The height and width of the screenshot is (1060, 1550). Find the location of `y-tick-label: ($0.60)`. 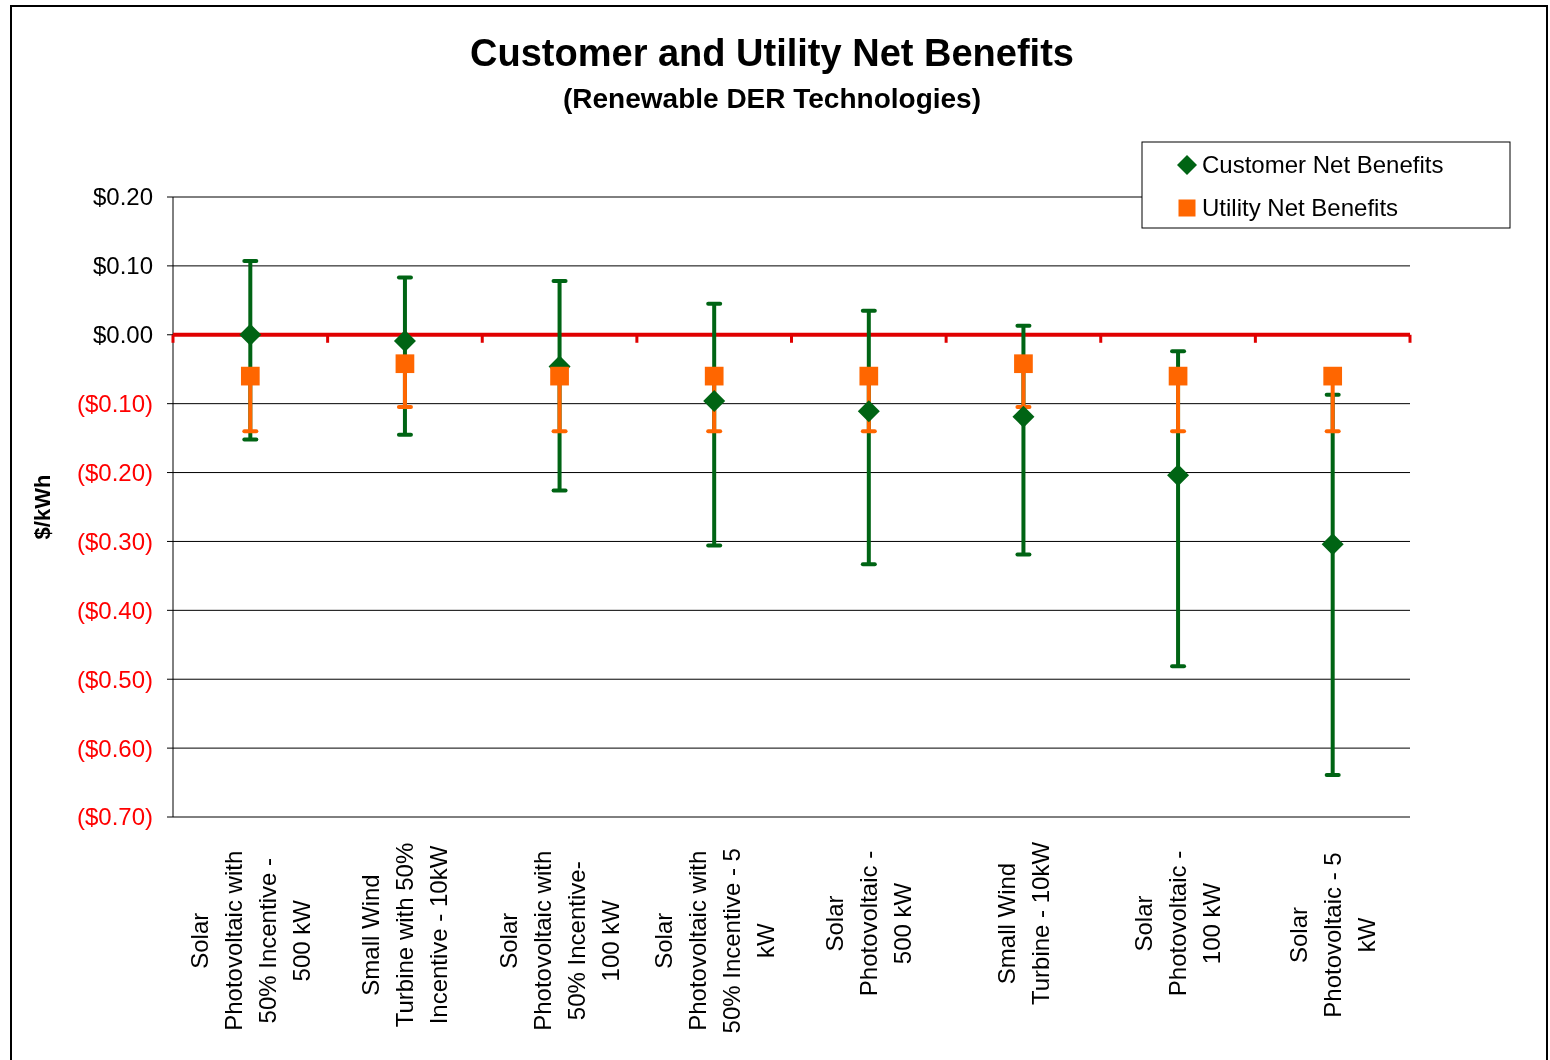

y-tick-label: ($0.60) is located at coordinates (114, 748).